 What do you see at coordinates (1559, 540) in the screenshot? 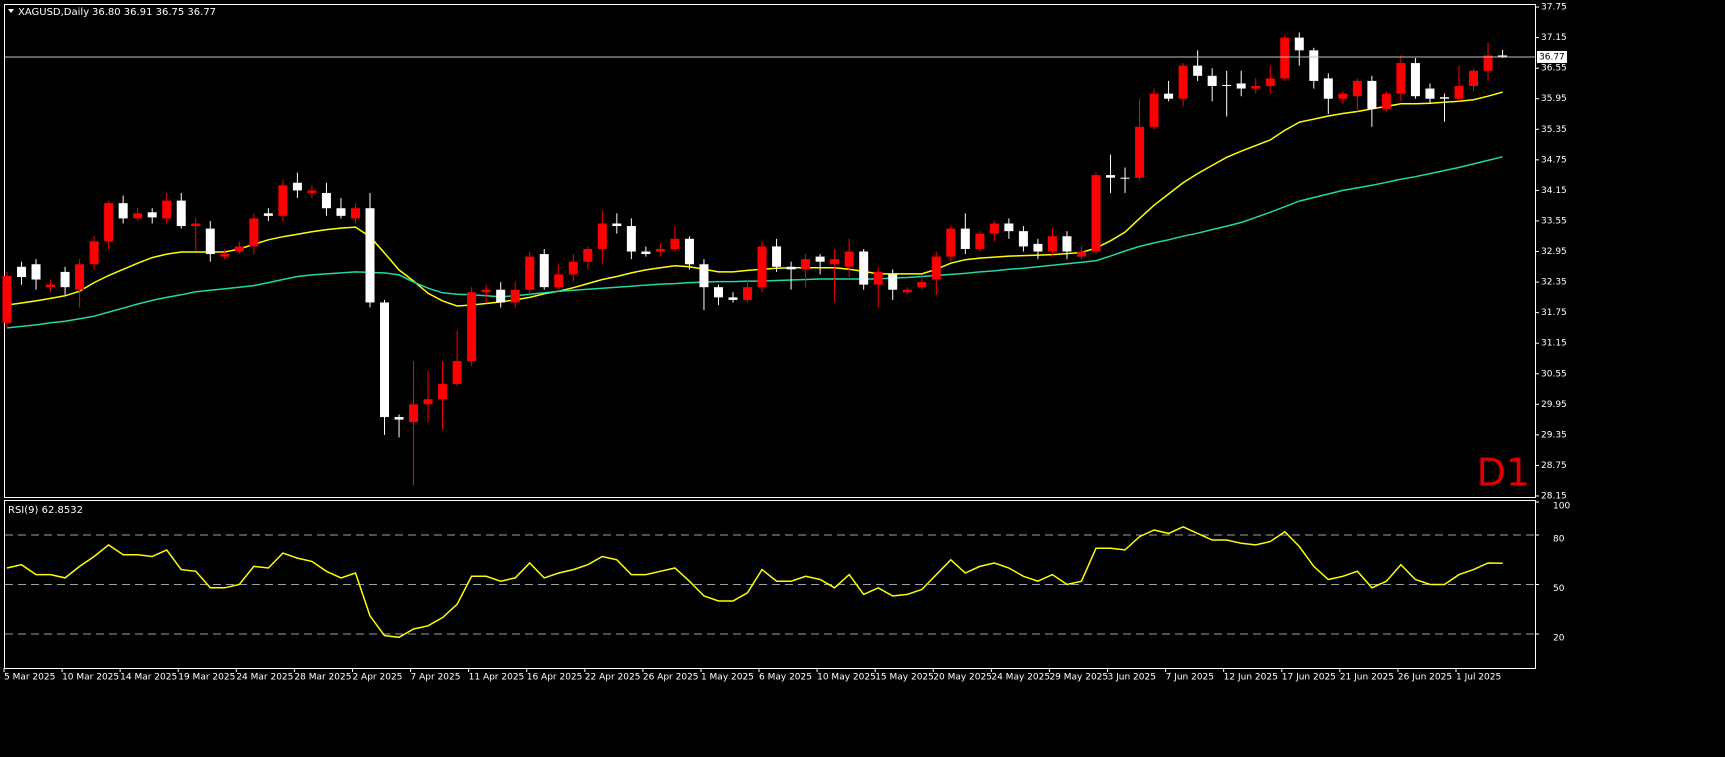
I see `y-tick-label: 80` at bounding box center [1559, 540].